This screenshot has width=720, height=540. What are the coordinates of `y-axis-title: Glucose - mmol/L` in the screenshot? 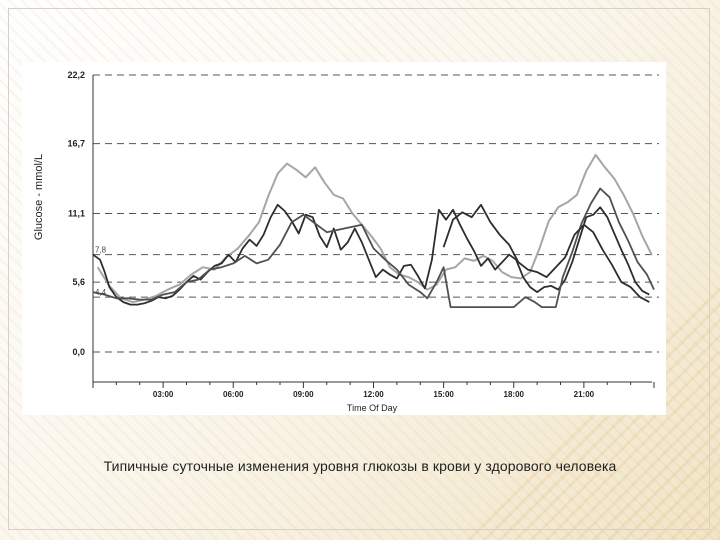 It's located at (39, 197).